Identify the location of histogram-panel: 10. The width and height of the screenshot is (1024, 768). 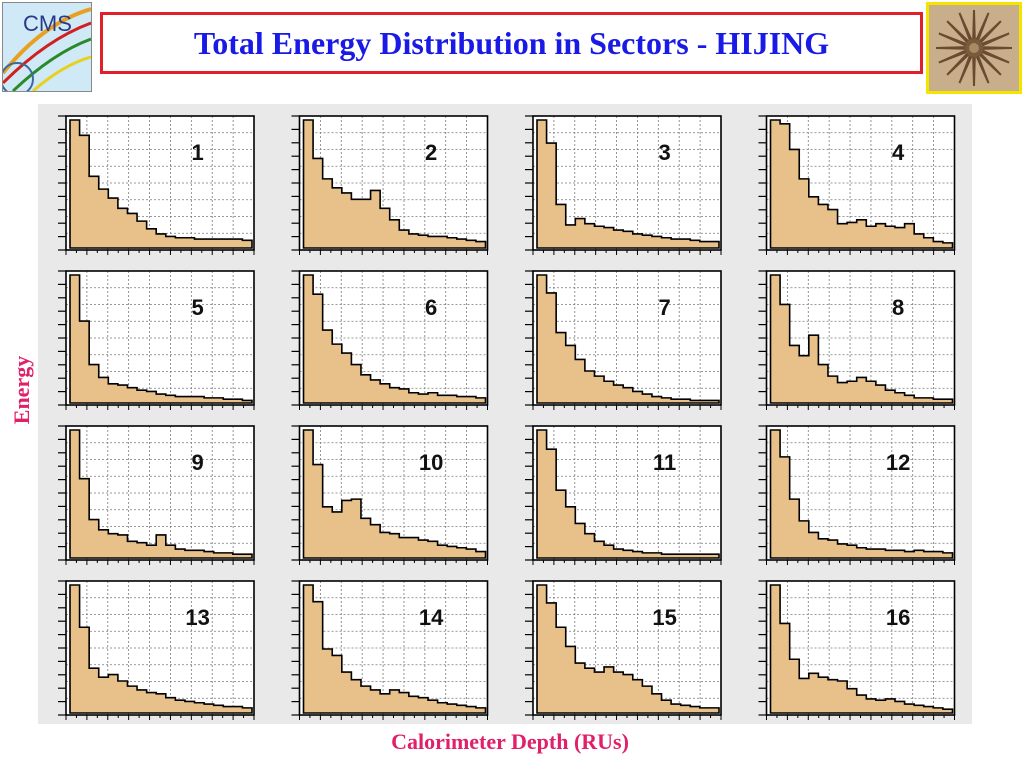
(390, 495).